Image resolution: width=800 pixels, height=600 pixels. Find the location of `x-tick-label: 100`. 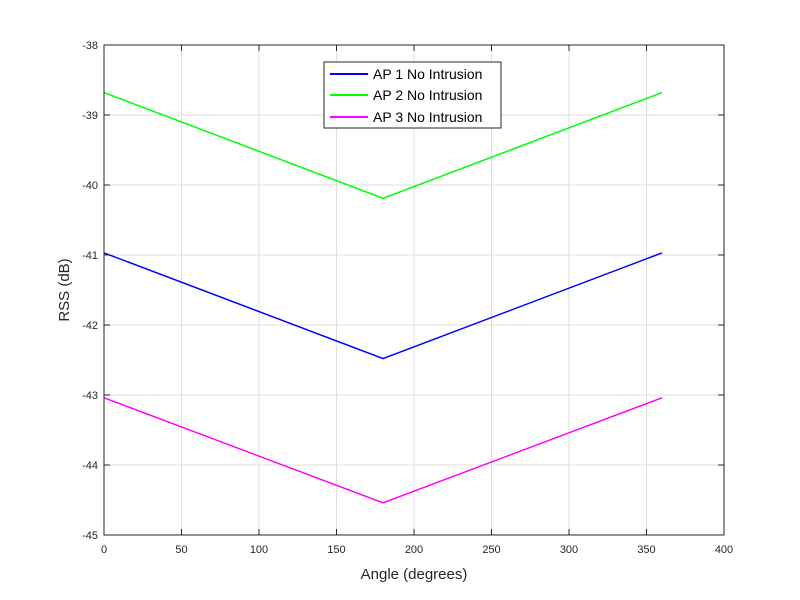

x-tick-label: 100 is located at coordinates (259, 550).